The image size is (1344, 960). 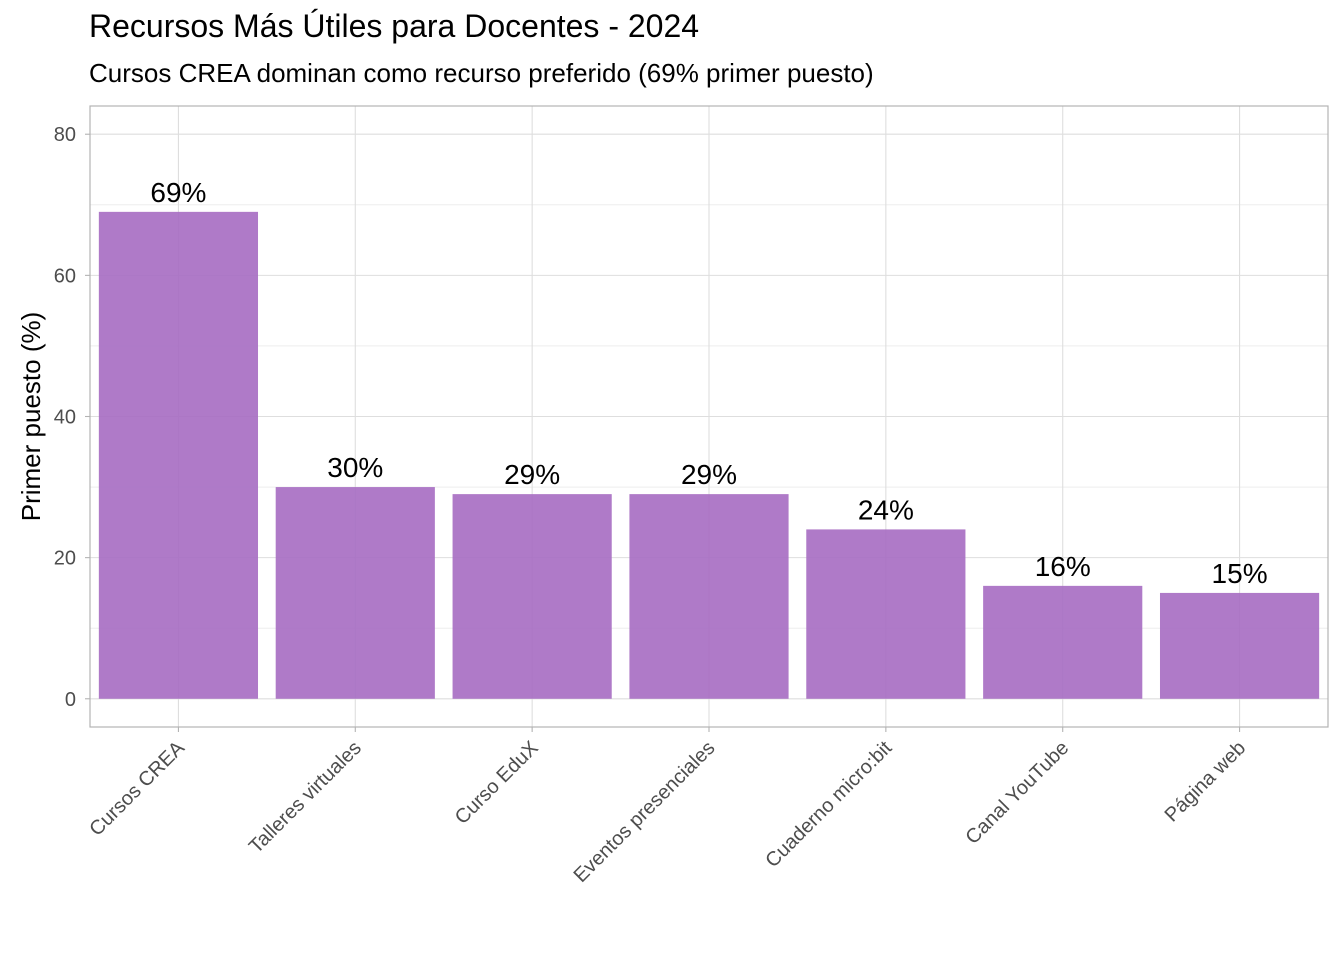 I want to click on y-tick-label: 60, so click(x=65, y=276).